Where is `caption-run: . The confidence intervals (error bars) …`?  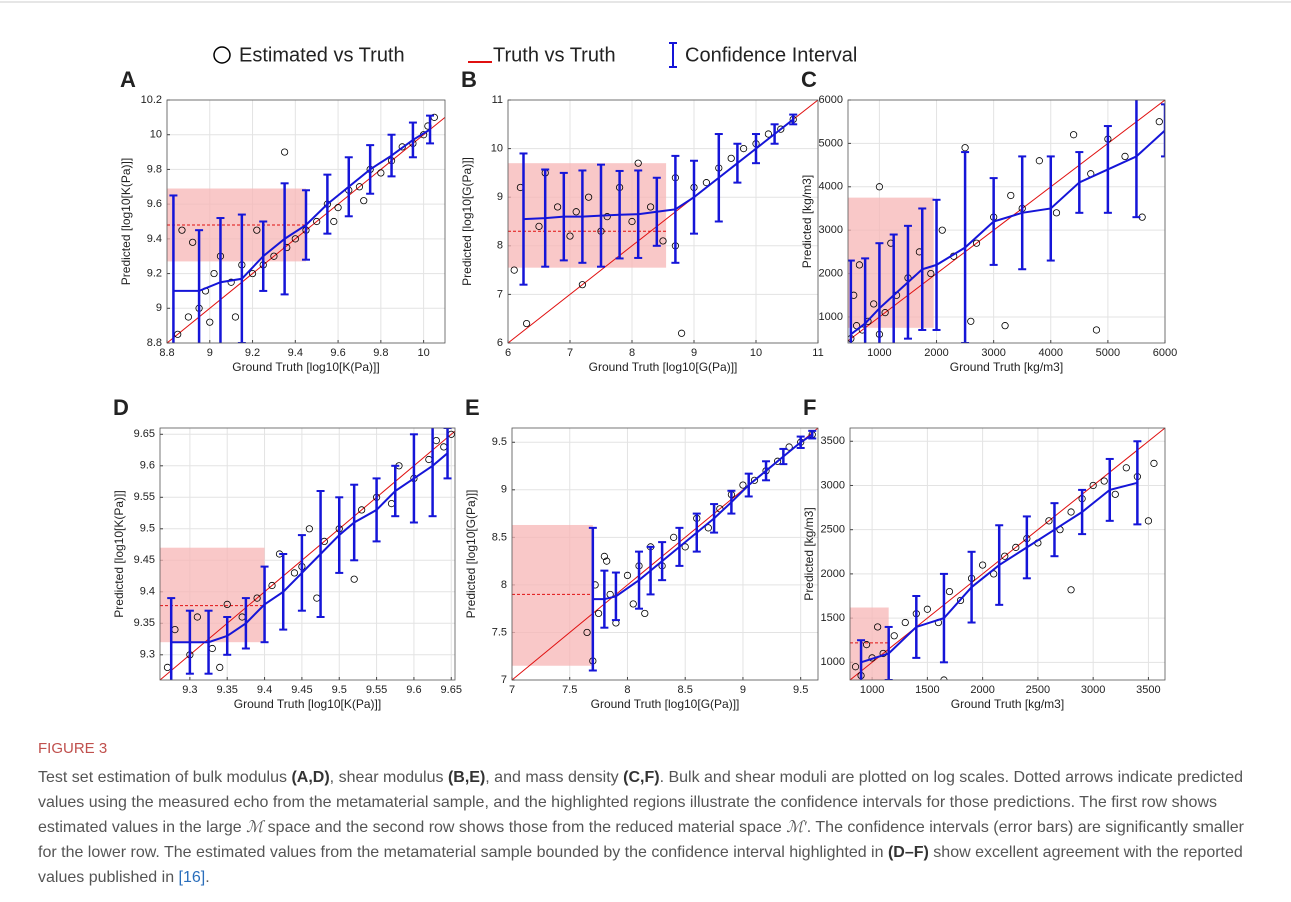
caption-run: . The confidence intervals (error bars) … is located at coordinates (641, 840).